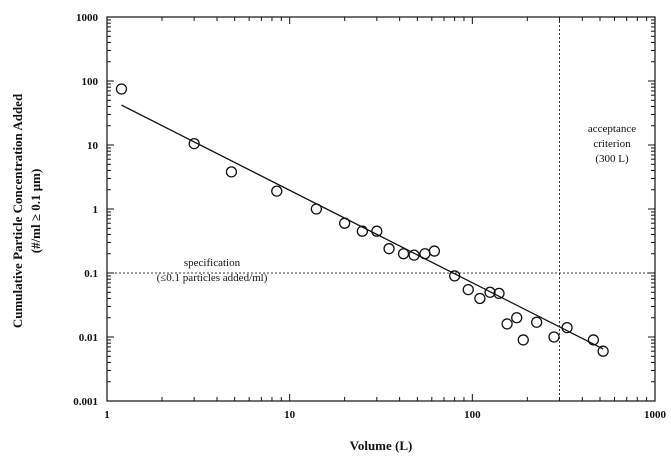 The width and height of the screenshot is (671, 457). Describe the element at coordinates (35, 211) in the screenshot. I see `y-axis-subtitle: (#/ml ≥ 0.1 μm)` at that location.